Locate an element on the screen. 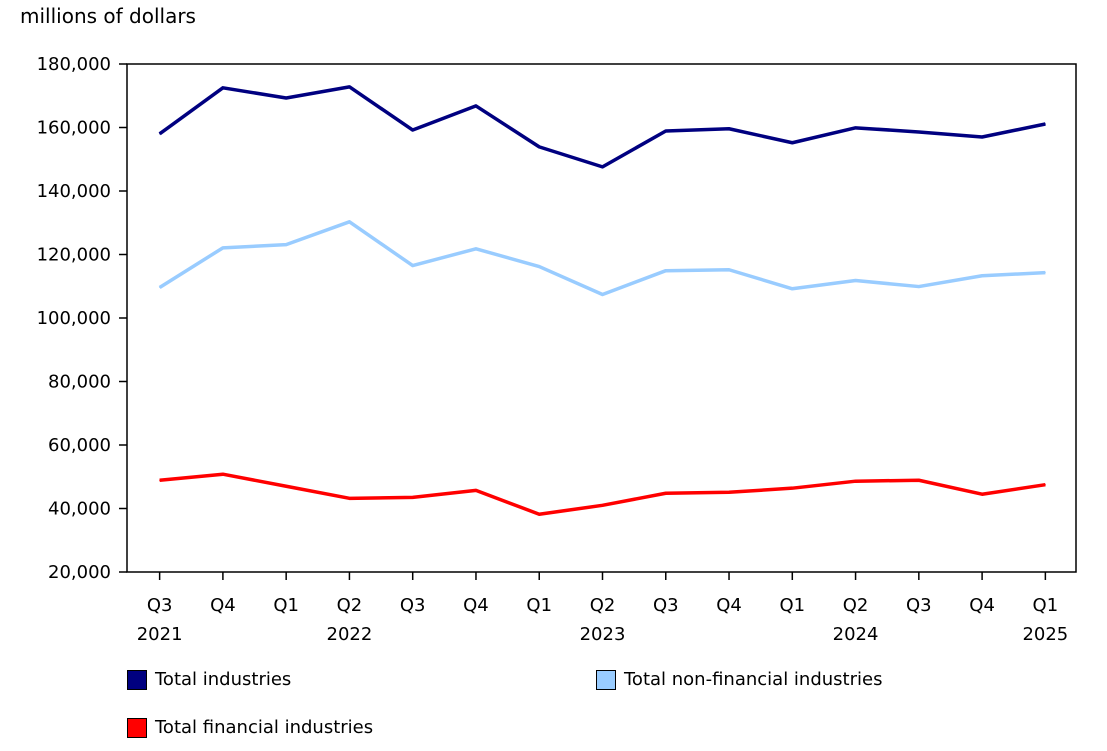  legend-label: Total industries is located at coordinates (223, 679).